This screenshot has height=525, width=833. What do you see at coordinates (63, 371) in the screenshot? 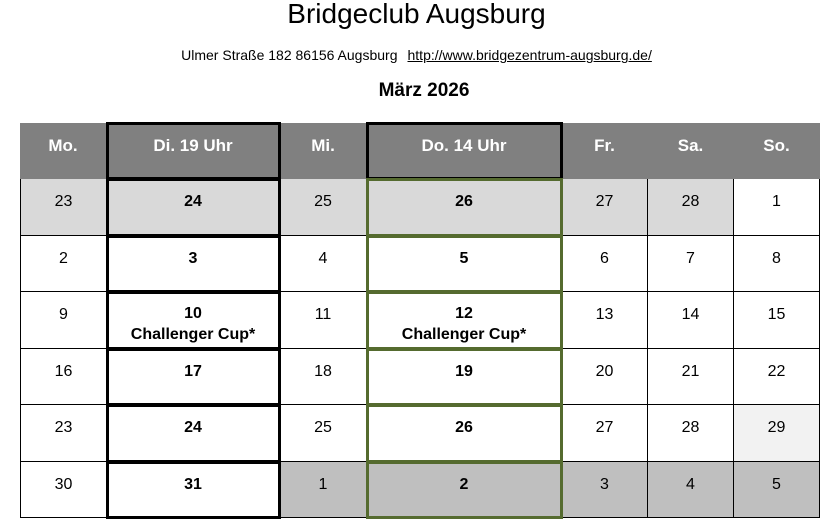
I see `day-number: 16` at bounding box center [63, 371].